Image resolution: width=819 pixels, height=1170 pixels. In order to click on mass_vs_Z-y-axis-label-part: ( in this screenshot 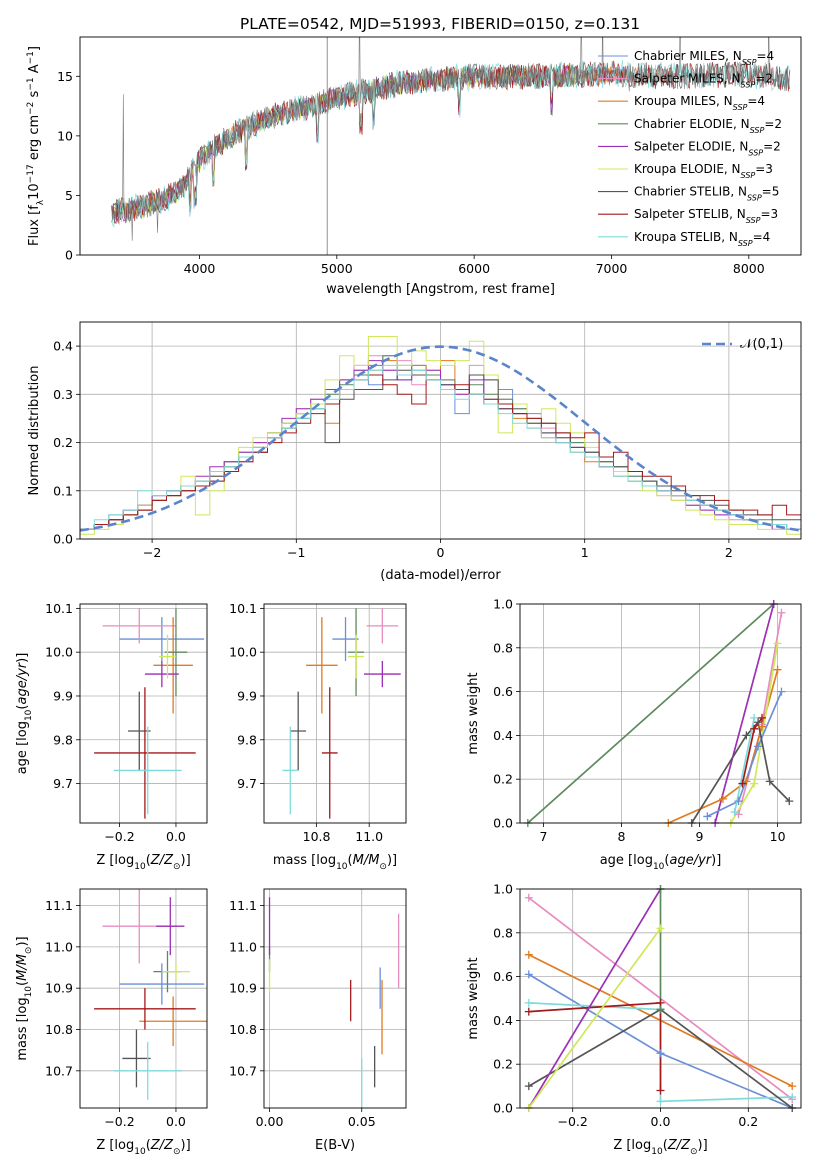, I will do `click(22, 983)`.